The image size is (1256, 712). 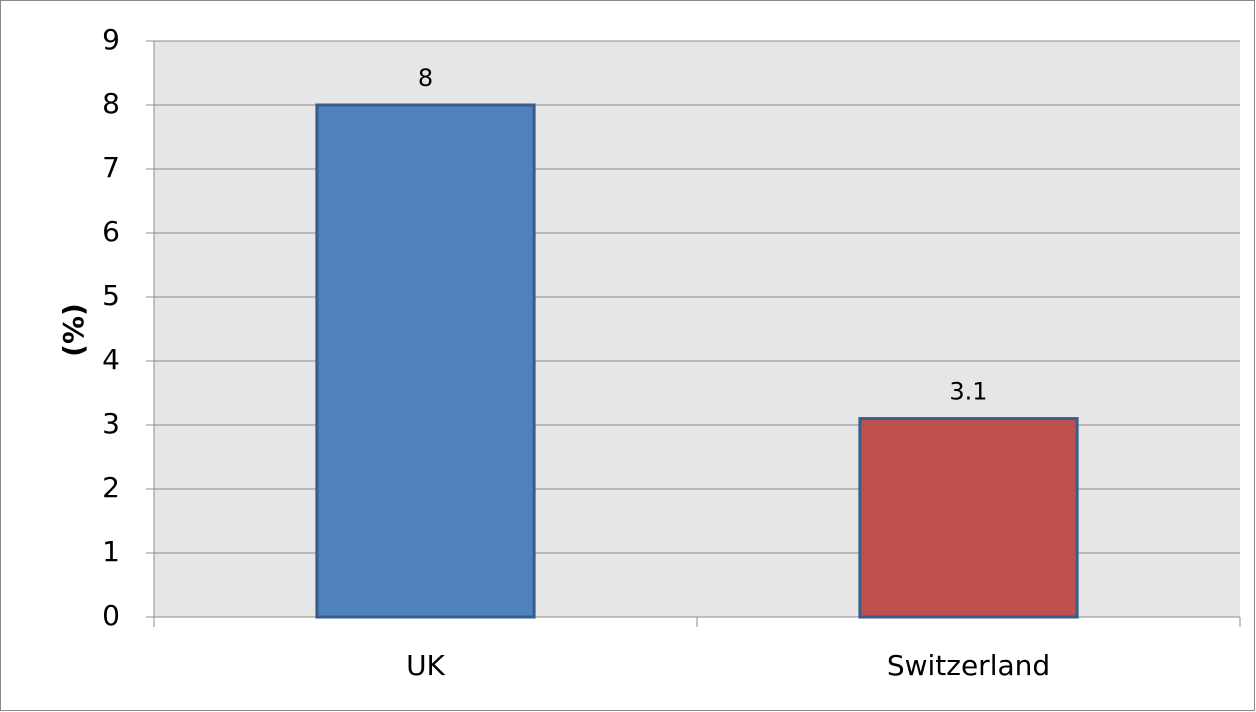 What do you see at coordinates (111, 103) in the screenshot?
I see `y-tick-label: 8` at bounding box center [111, 103].